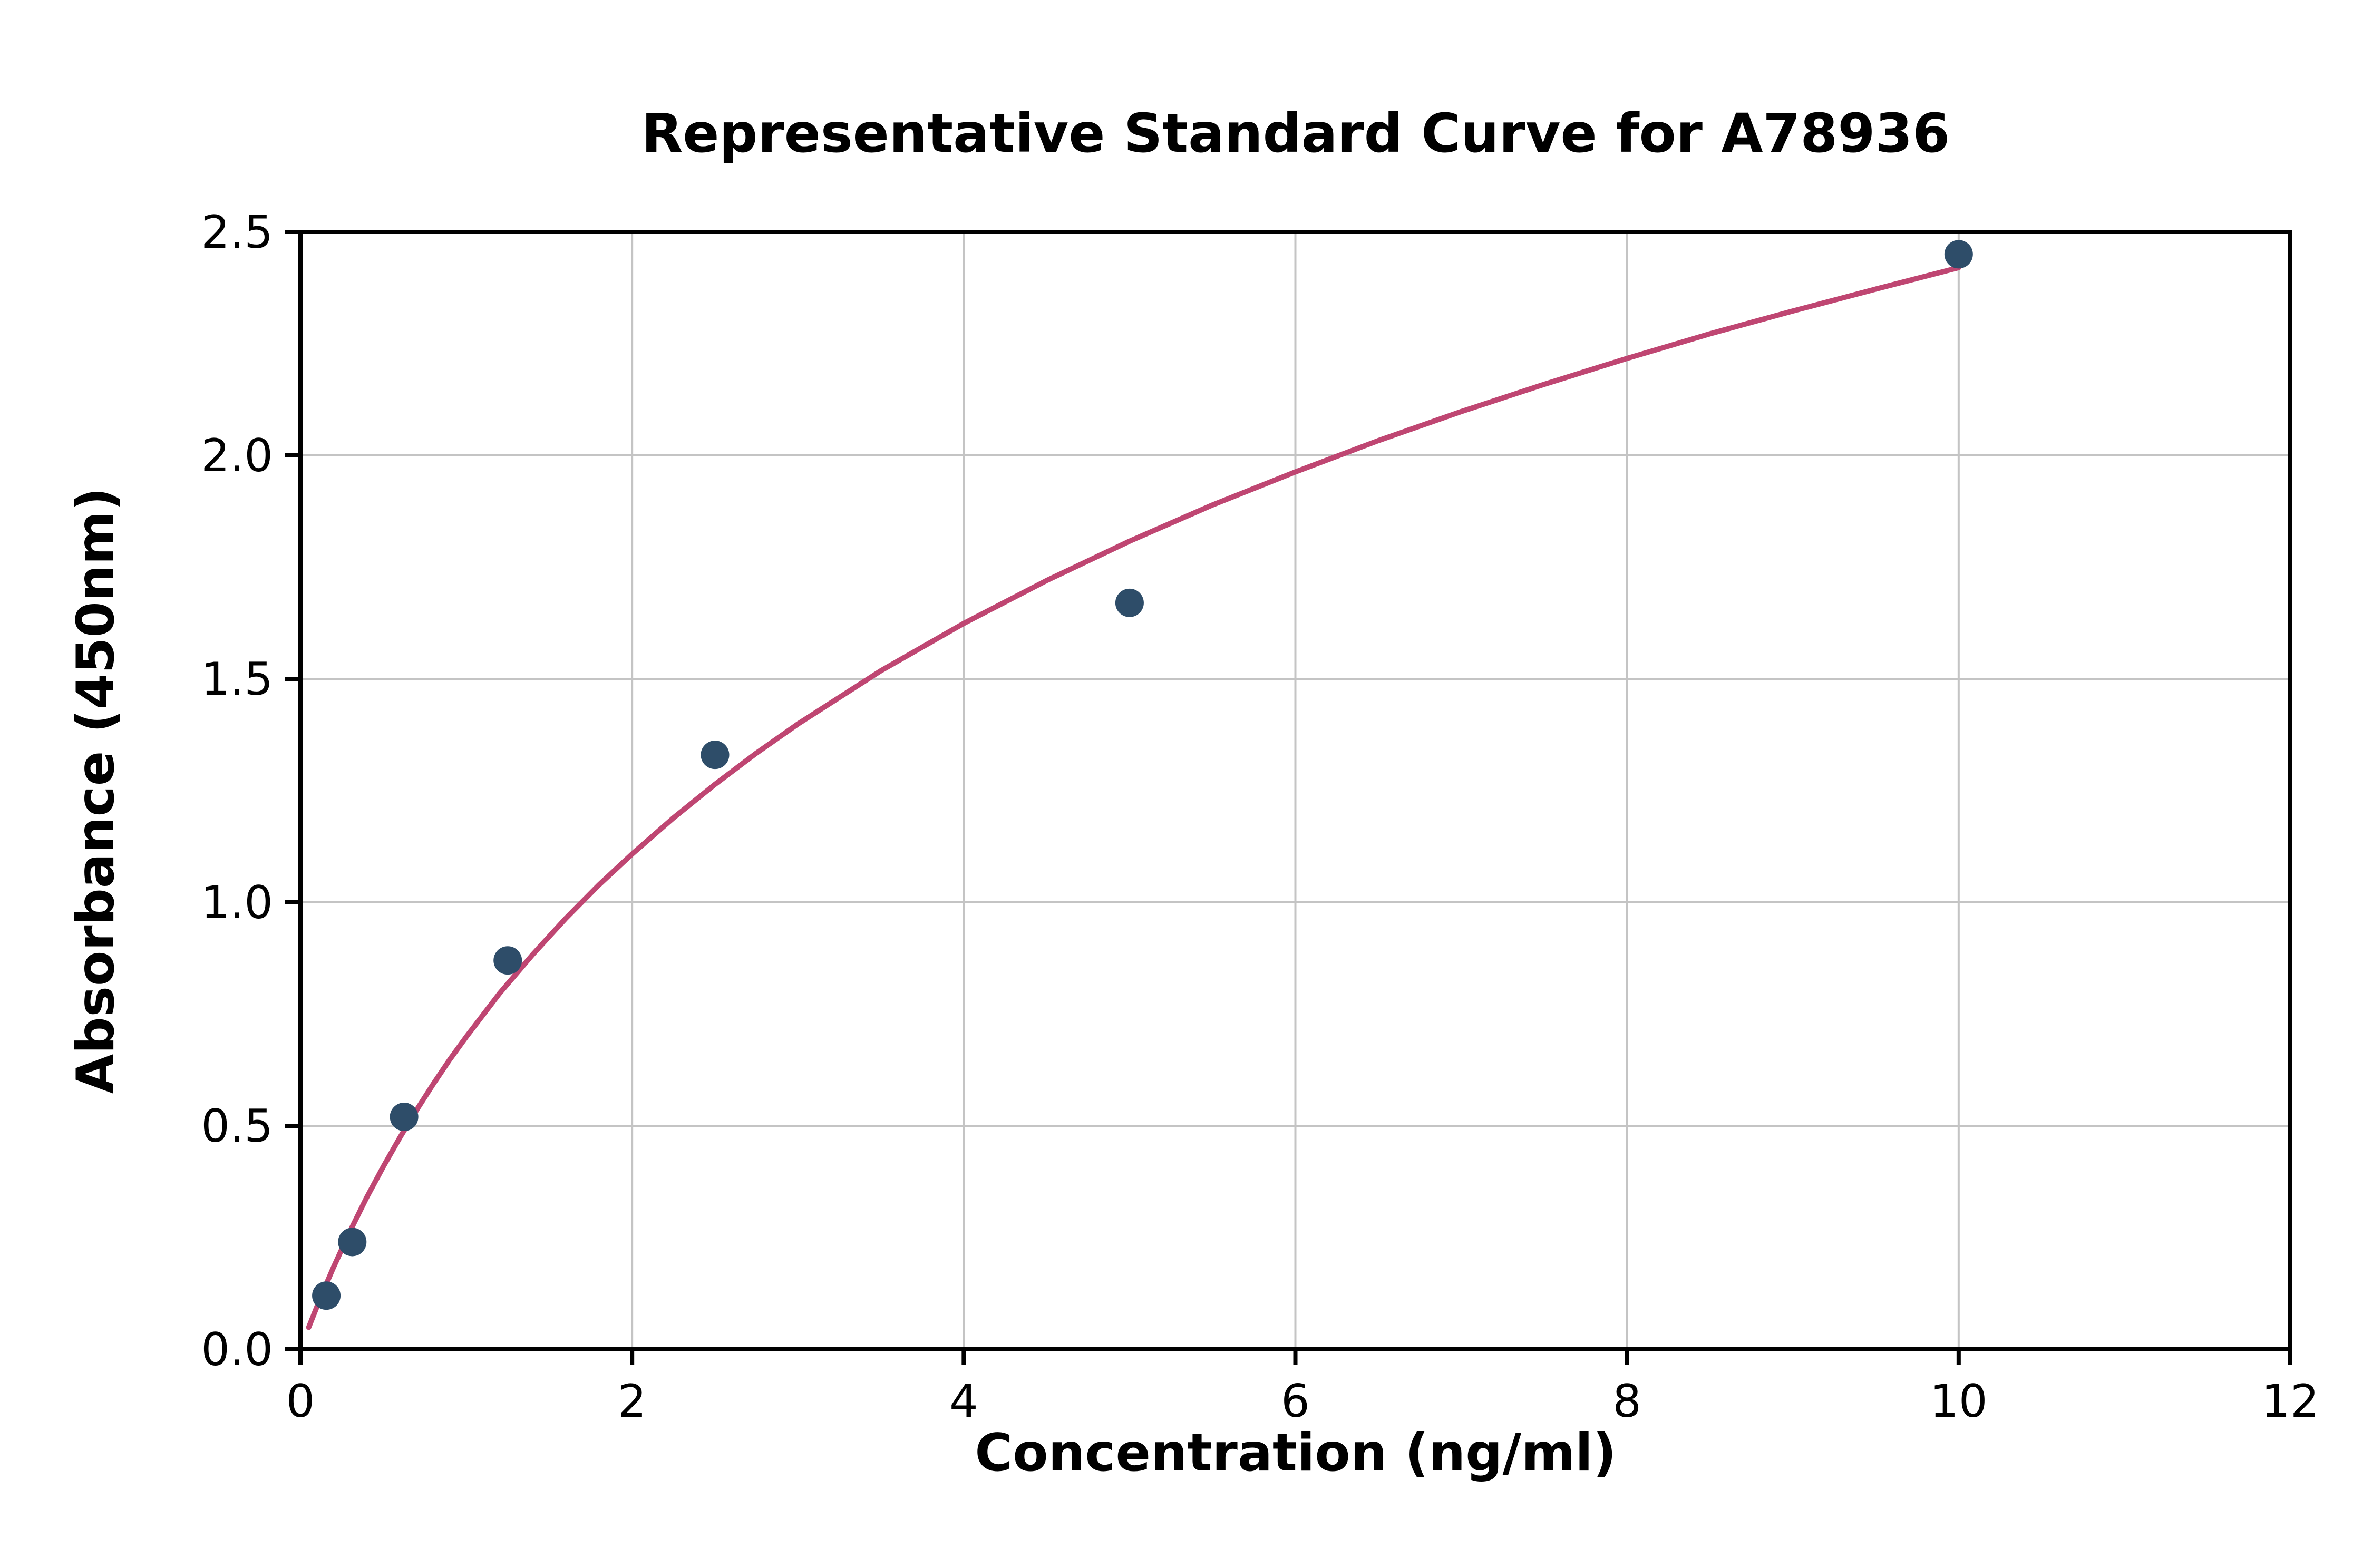  Describe the element at coordinates (1626, 1402) in the screenshot. I see `x-tick-label: 8` at that location.